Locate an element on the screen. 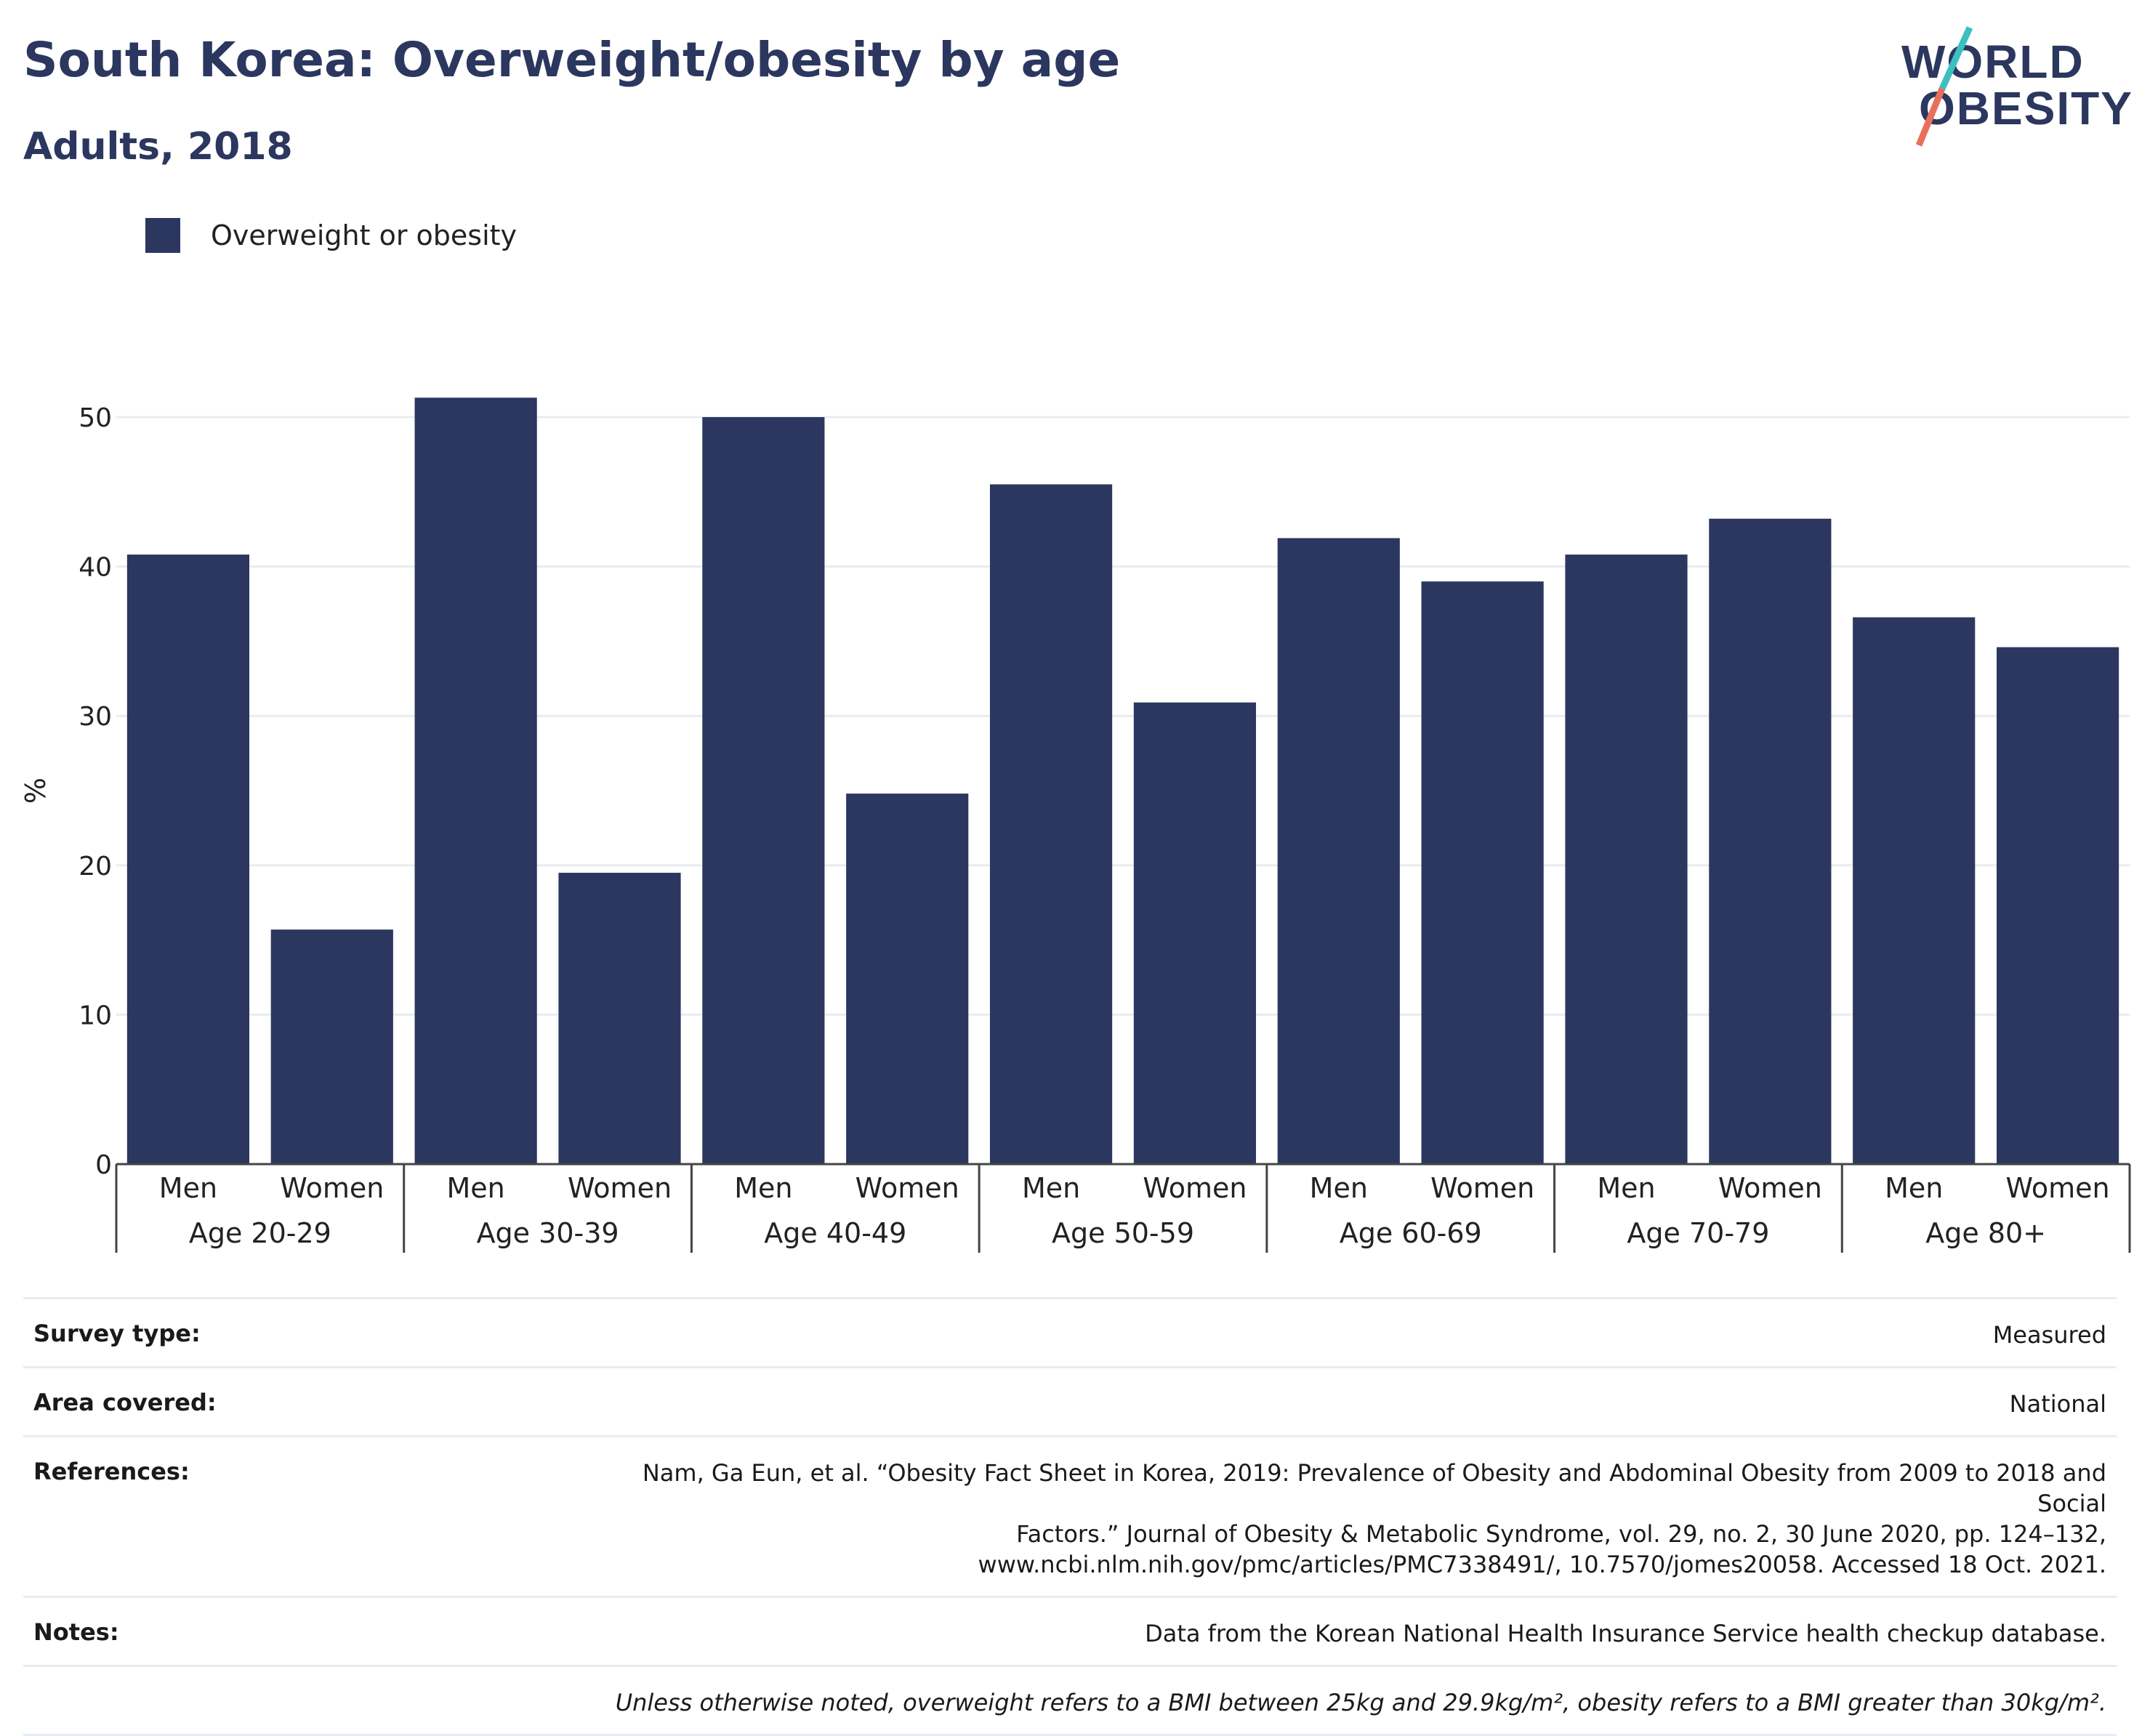  references-label: References: is located at coordinates (111, 1471).